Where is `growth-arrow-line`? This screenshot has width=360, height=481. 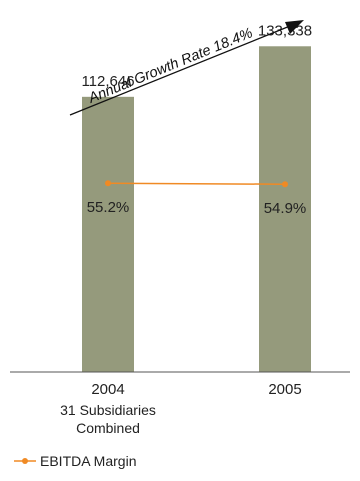
growth-arrow-line is located at coordinates (180, 70).